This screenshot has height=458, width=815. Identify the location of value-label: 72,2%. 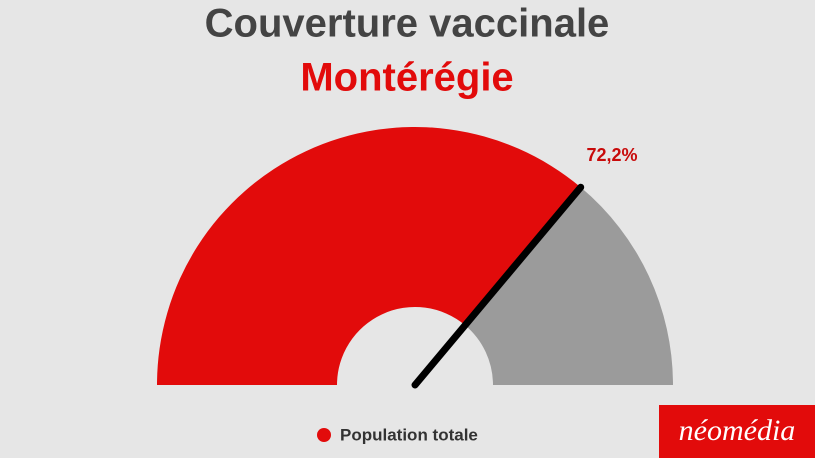
(611, 155).